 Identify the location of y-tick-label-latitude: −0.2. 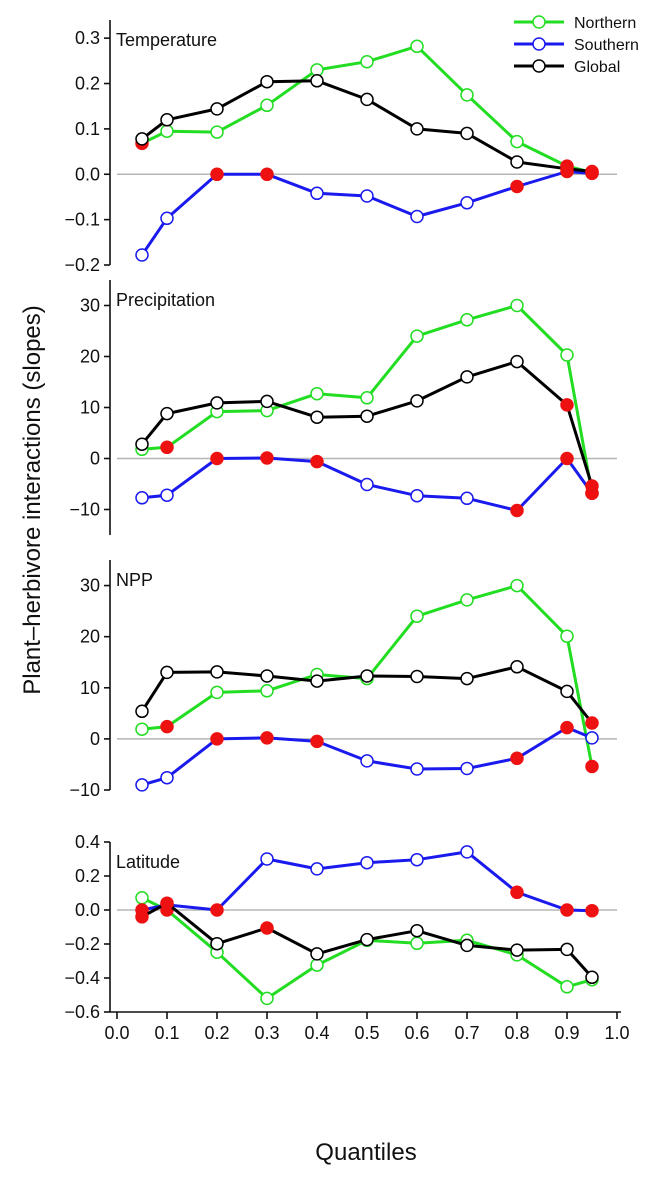
(82, 944).